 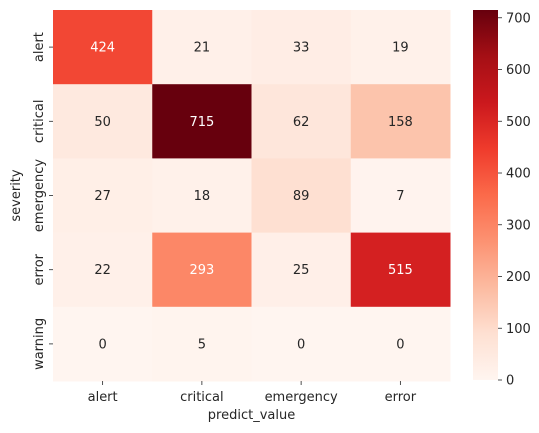 What do you see at coordinates (301, 122) in the screenshot?
I see `cell-value-label: 62` at bounding box center [301, 122].